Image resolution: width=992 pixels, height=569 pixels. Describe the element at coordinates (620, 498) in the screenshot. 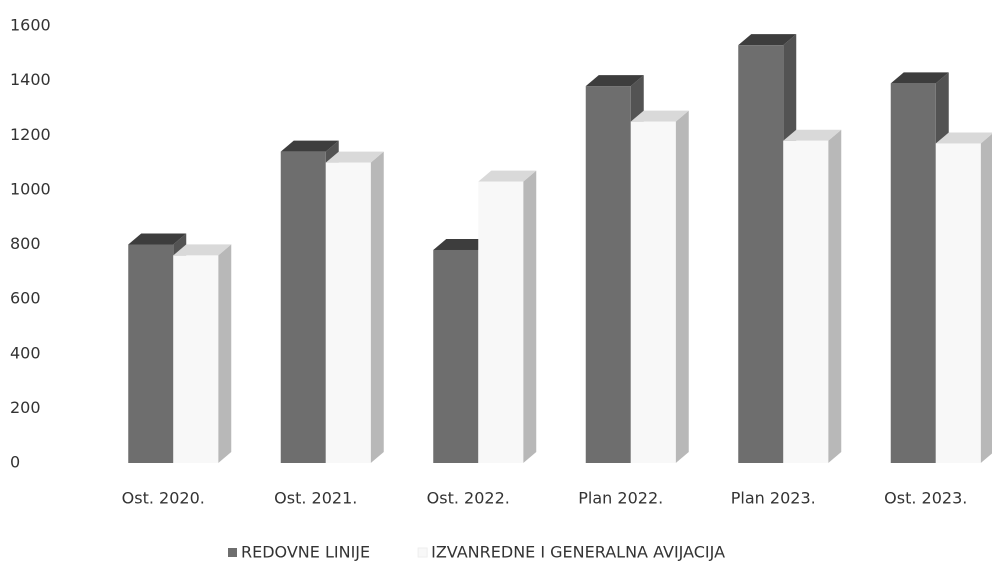

I see `x-tick-label: Plan 2022.` at that location.